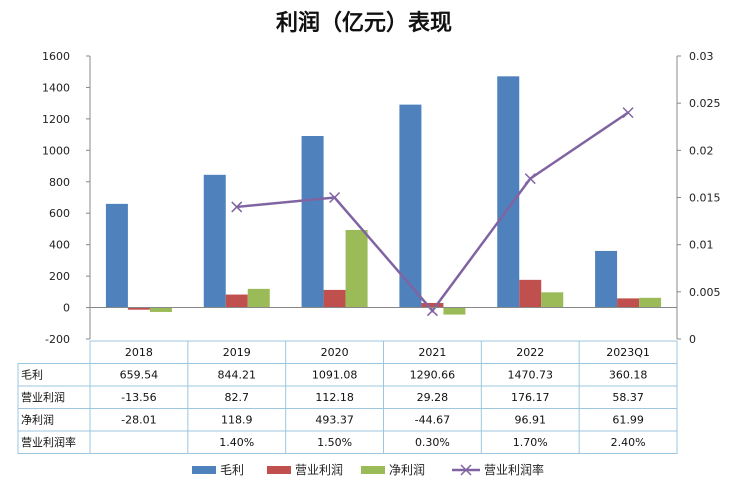 Image resolution: width=729 pixels, height=490 pixels. I want to click on table-cell: 61.99, so click(628, 420).